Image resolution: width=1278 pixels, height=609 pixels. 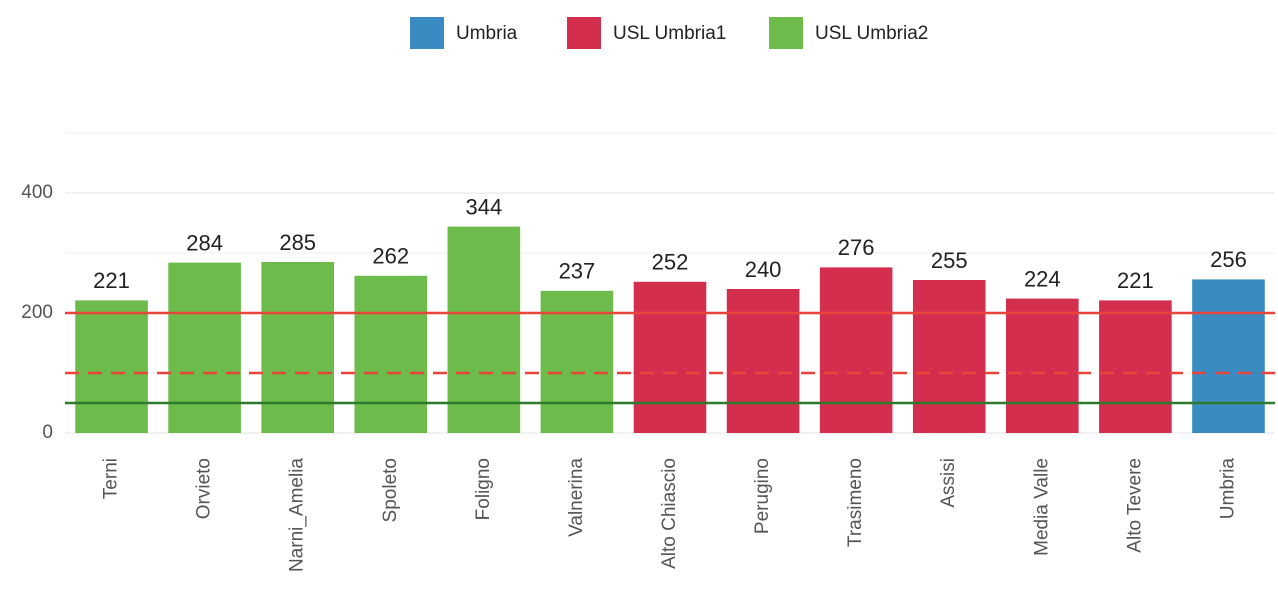 What do you see at coordinates (949, 260) in the screenshot?
I see `data-label: 255` at bounding box center [949, 260].